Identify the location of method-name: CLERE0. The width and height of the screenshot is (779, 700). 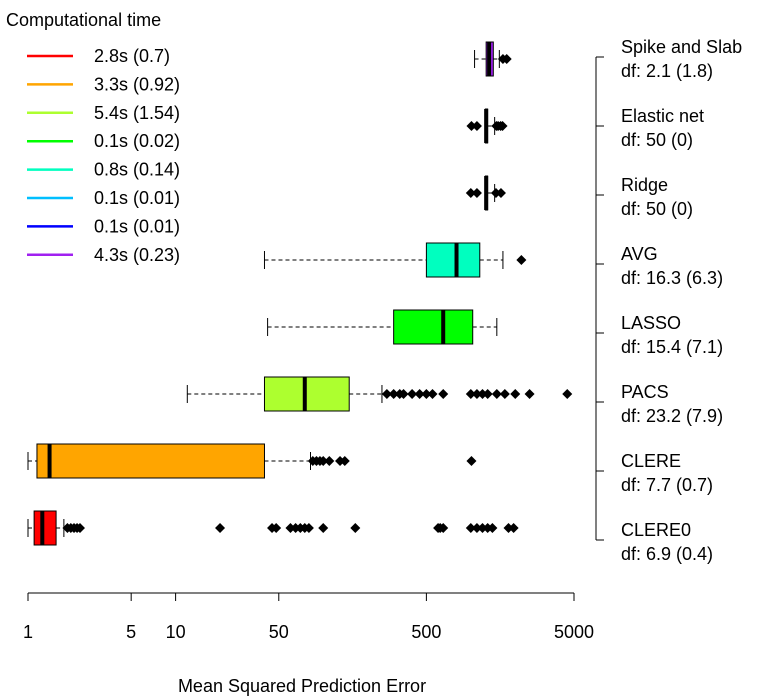
(656, 530).